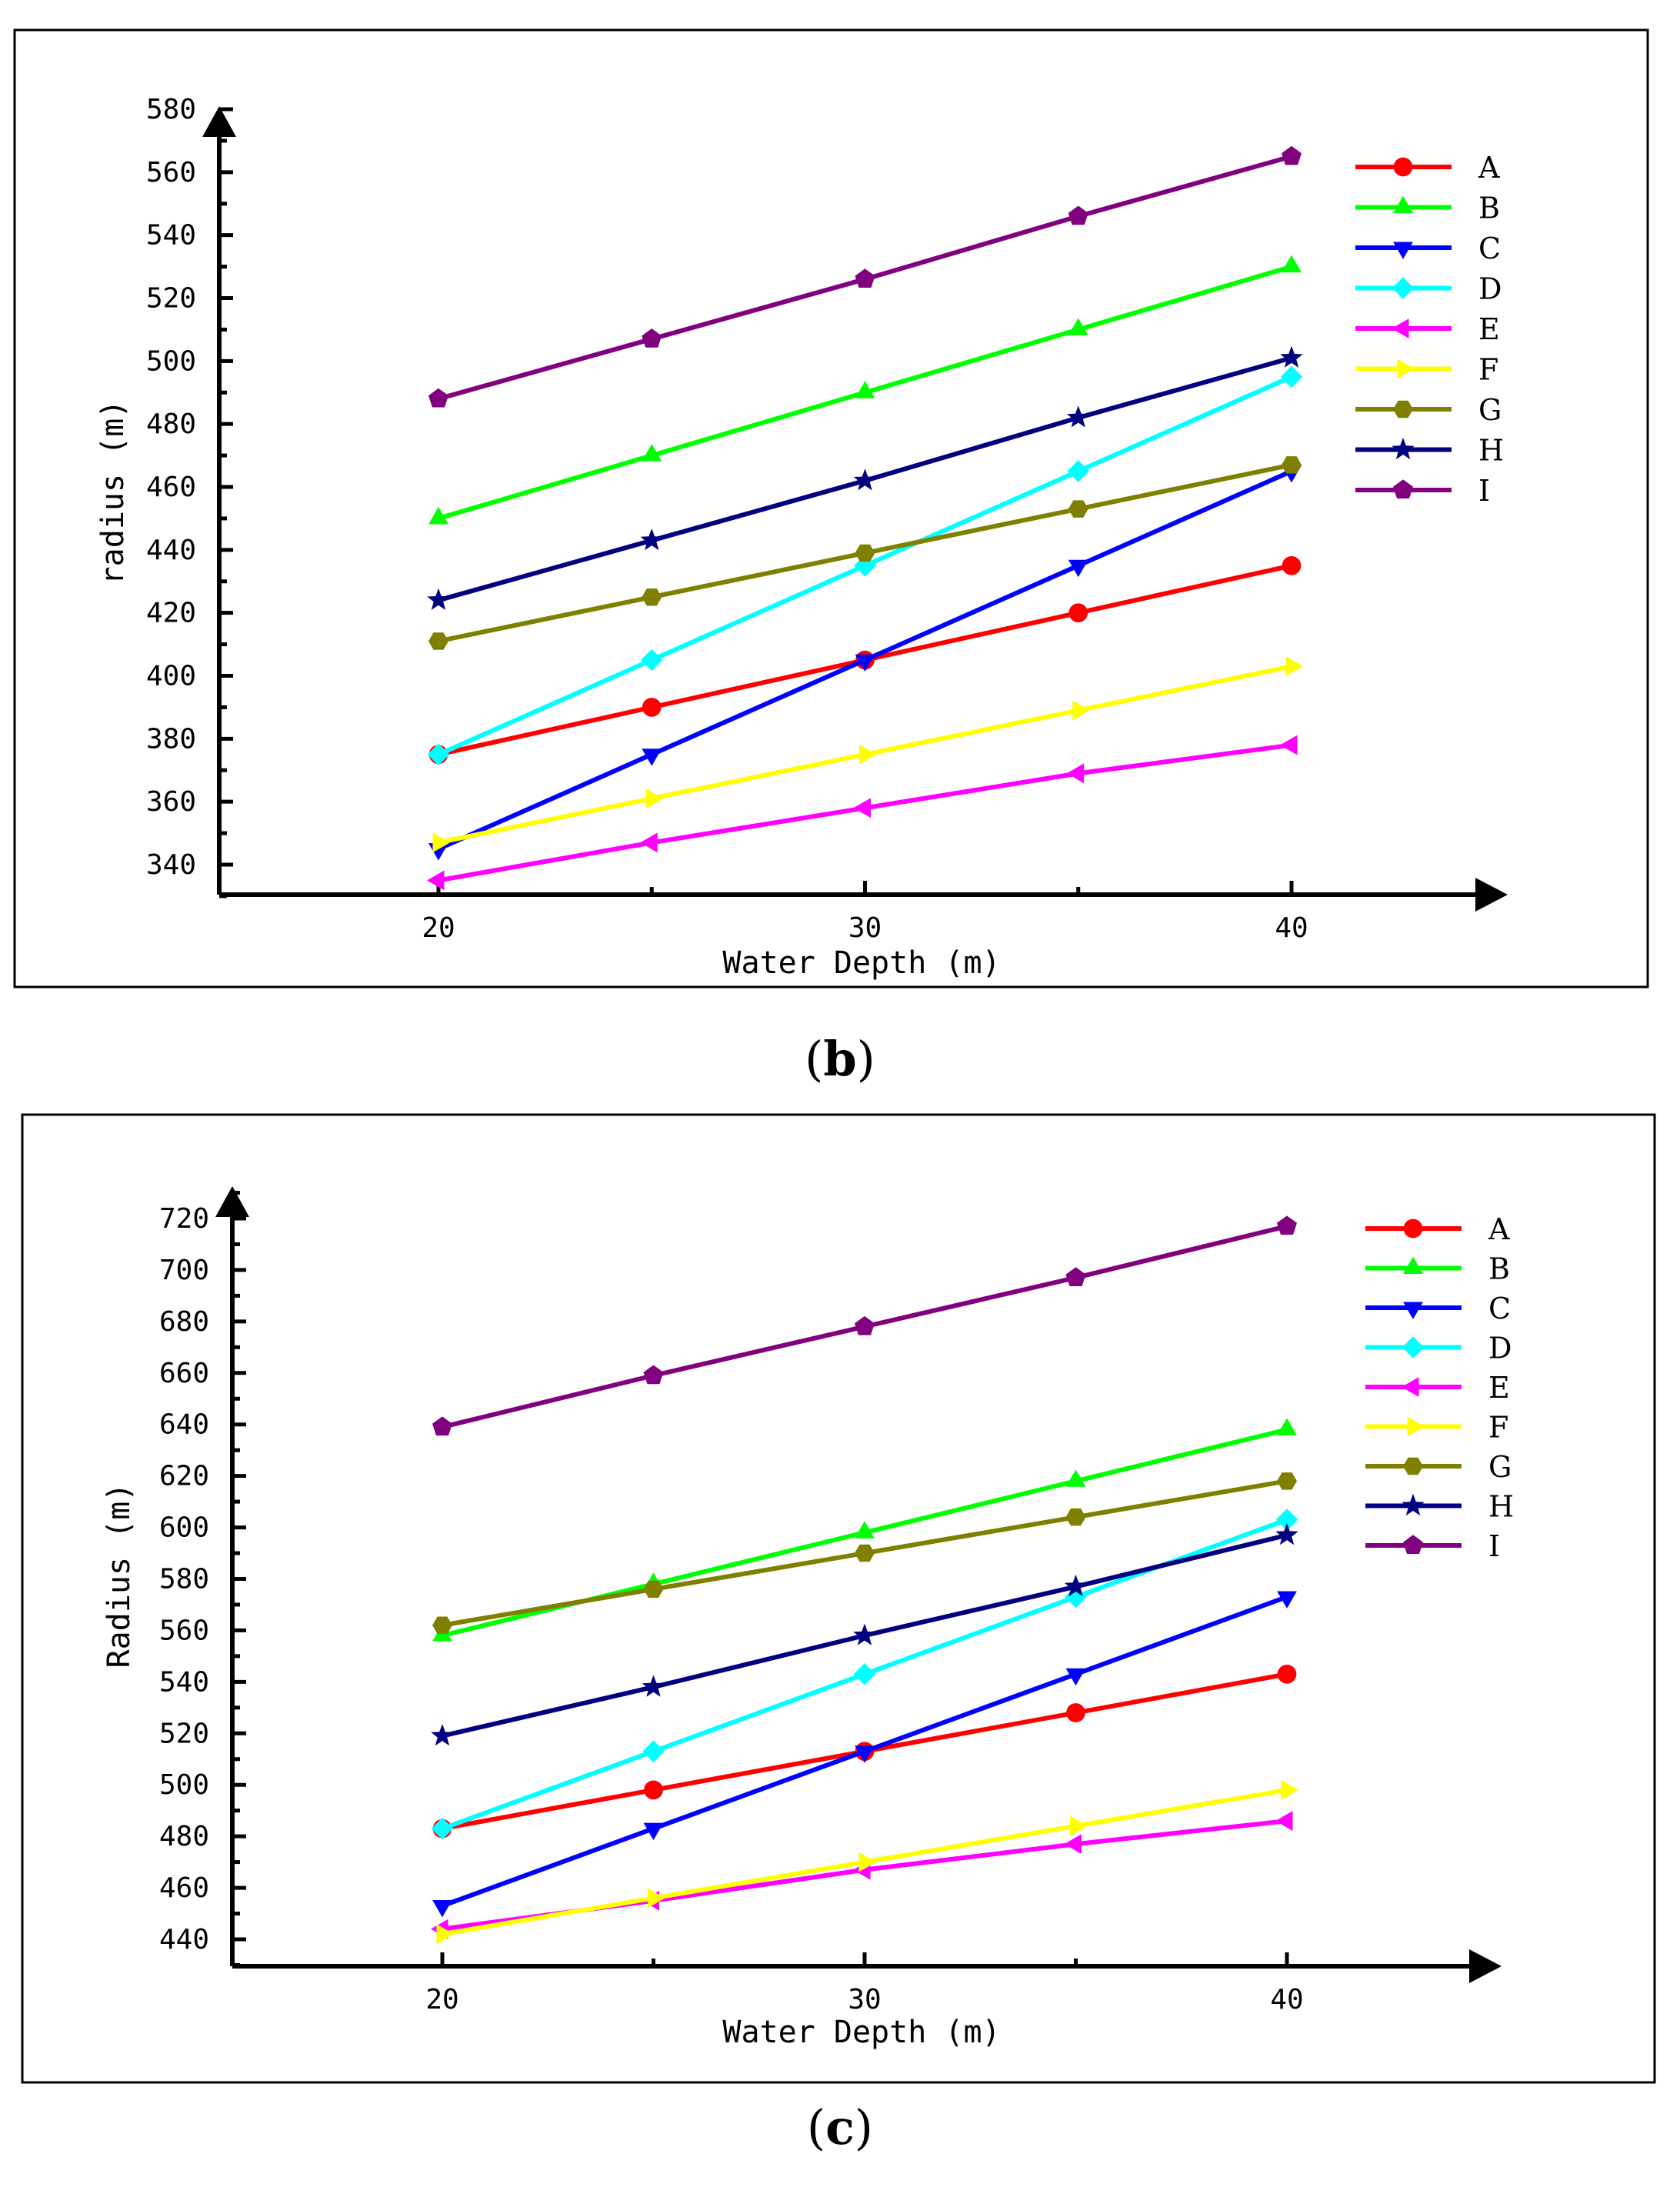  I want to click on y-tick-label: 560, so click(171, 172).